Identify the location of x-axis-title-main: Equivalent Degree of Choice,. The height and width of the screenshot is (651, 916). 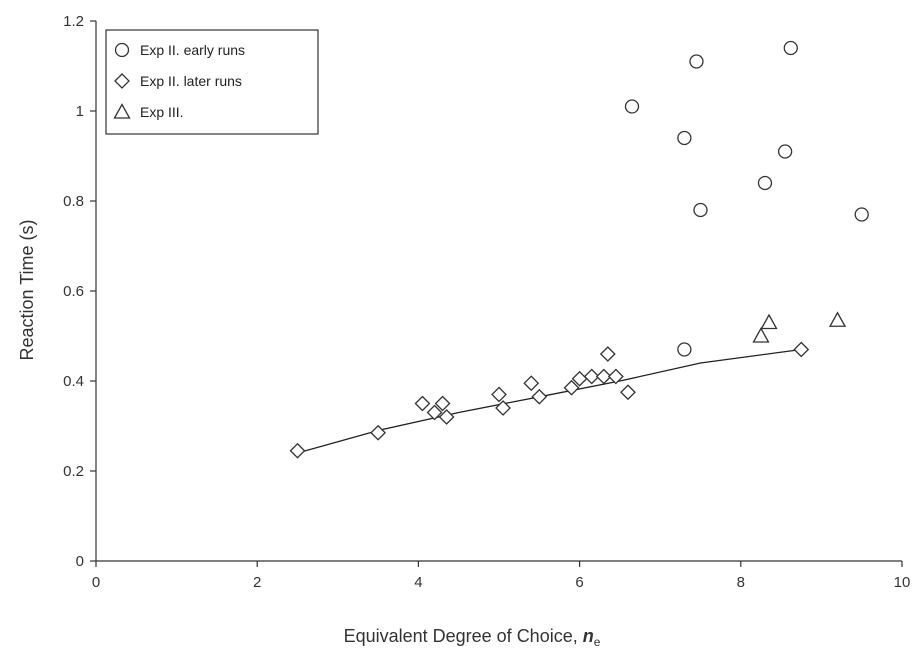
(463, 636).